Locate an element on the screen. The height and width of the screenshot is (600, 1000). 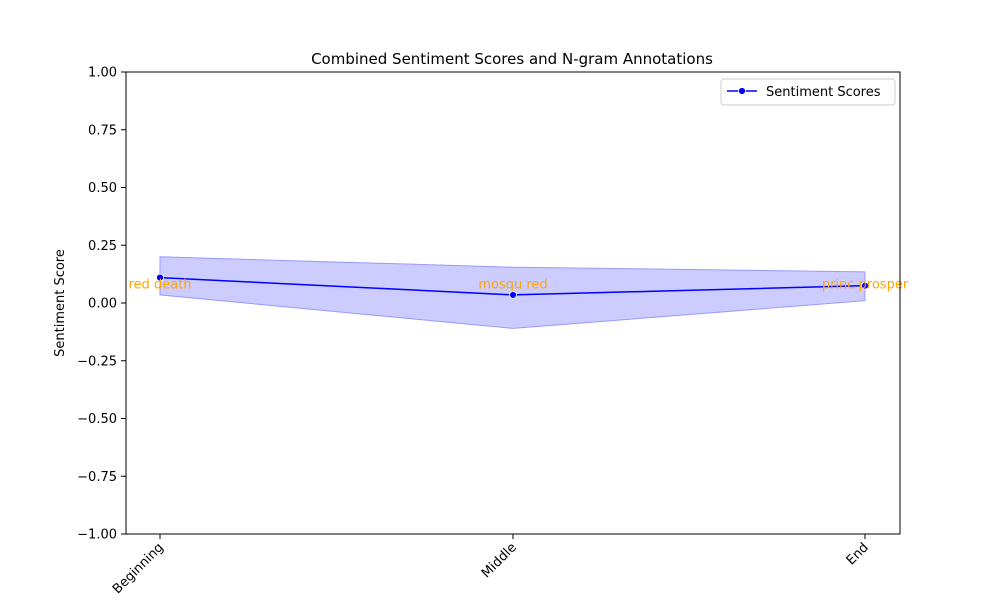
annotation-beginning: red death is located at coordinates (160, 285).